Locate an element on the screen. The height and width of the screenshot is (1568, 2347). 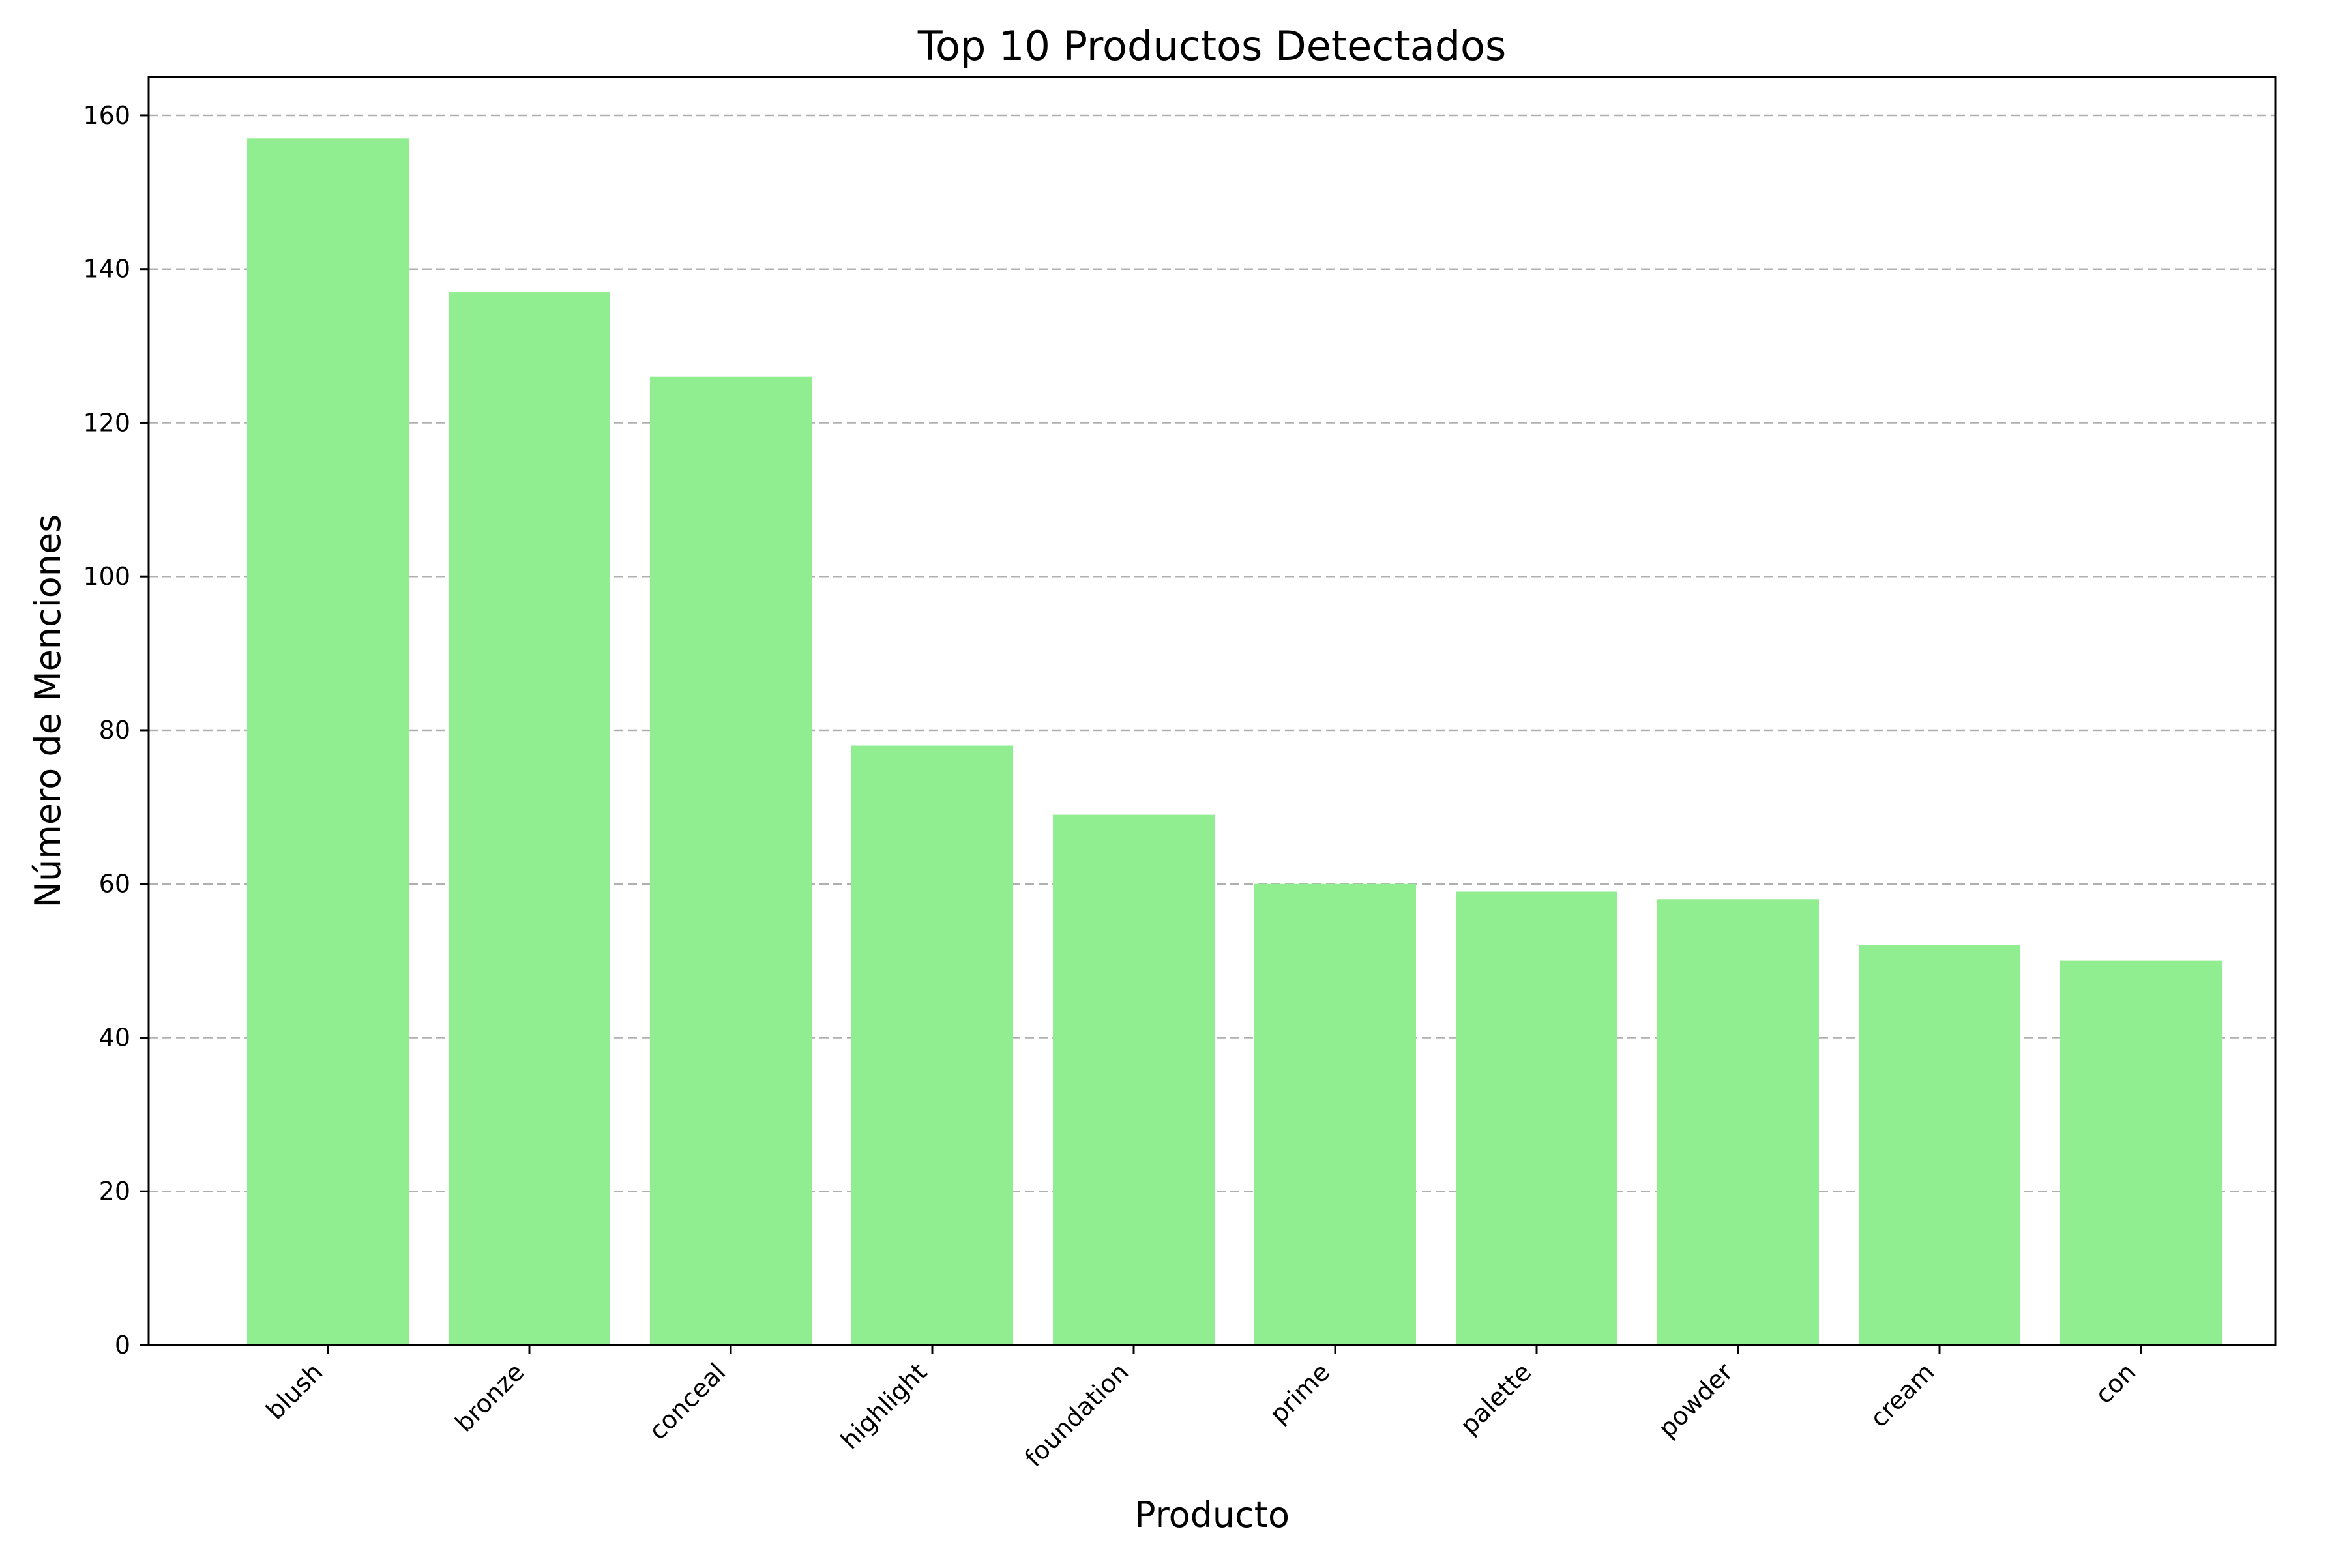
chart-title: Top 10 Productos Detectados is located at coordinates (1212, 46).